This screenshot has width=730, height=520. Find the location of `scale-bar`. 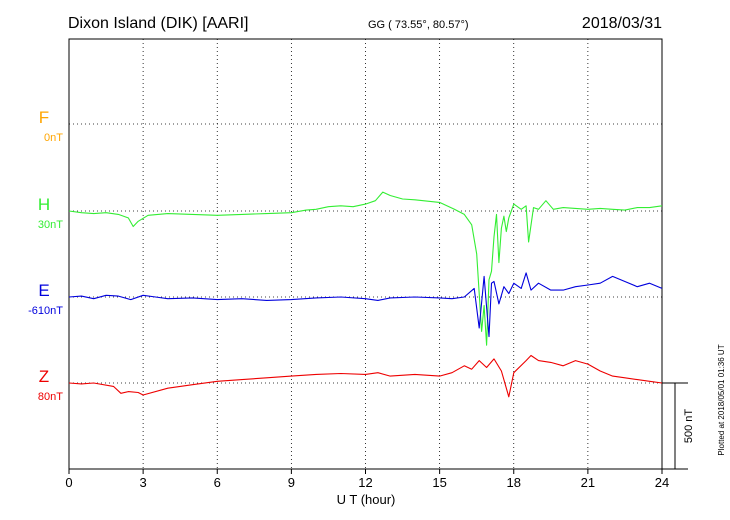

scale-bar is located at coordinates (675, 426).